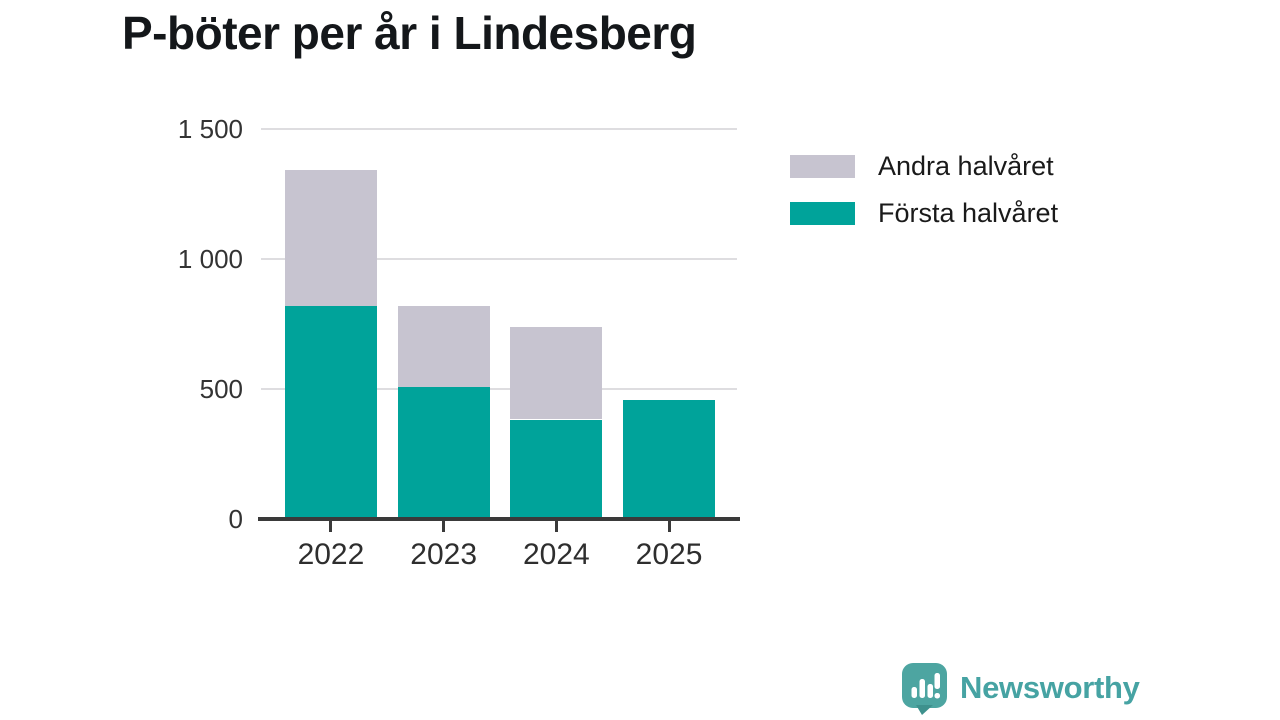 The height and width of the screenshot is (720, 1280). What do you see at coordinates (556, 554) in the screenshot?
I see `x-axis-tick-label: 2024` at bounding box center [556, 554].